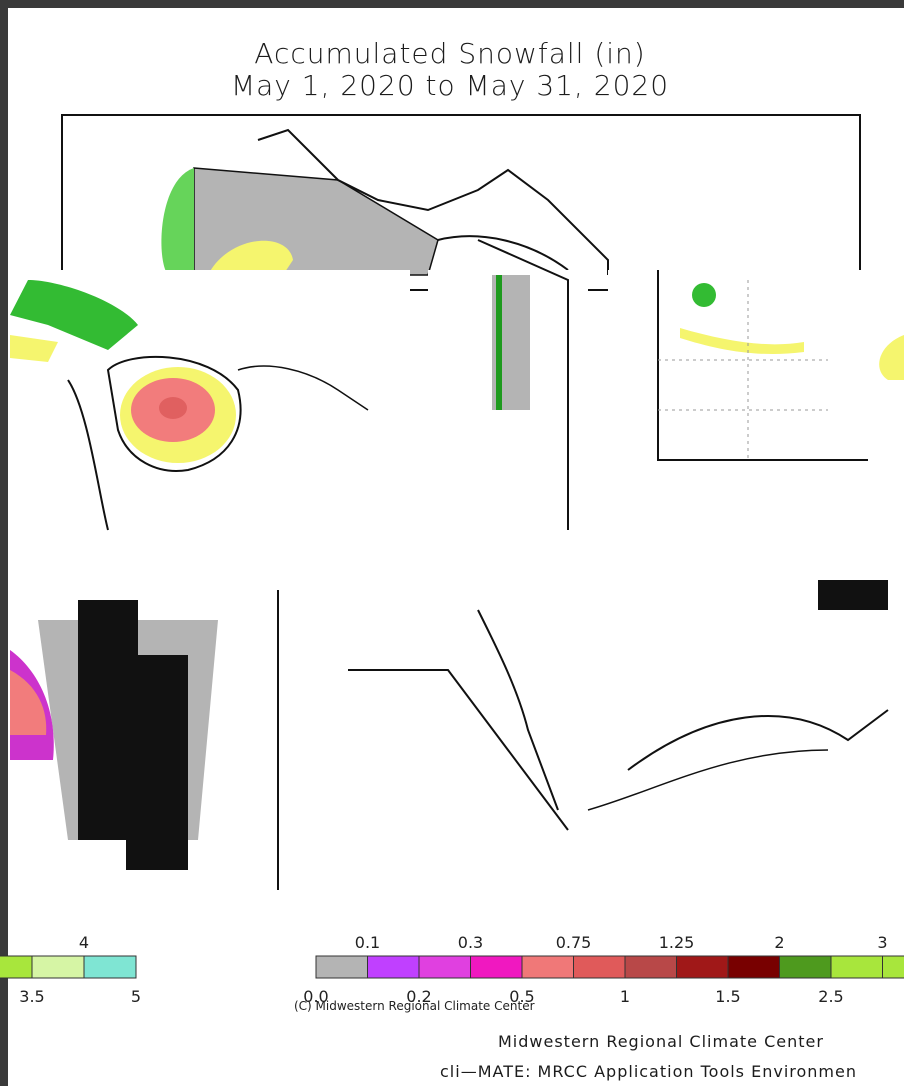 The image size is (904, 1086). I want to click on legend-right-upper-label-4: 2, so click(779, 942).